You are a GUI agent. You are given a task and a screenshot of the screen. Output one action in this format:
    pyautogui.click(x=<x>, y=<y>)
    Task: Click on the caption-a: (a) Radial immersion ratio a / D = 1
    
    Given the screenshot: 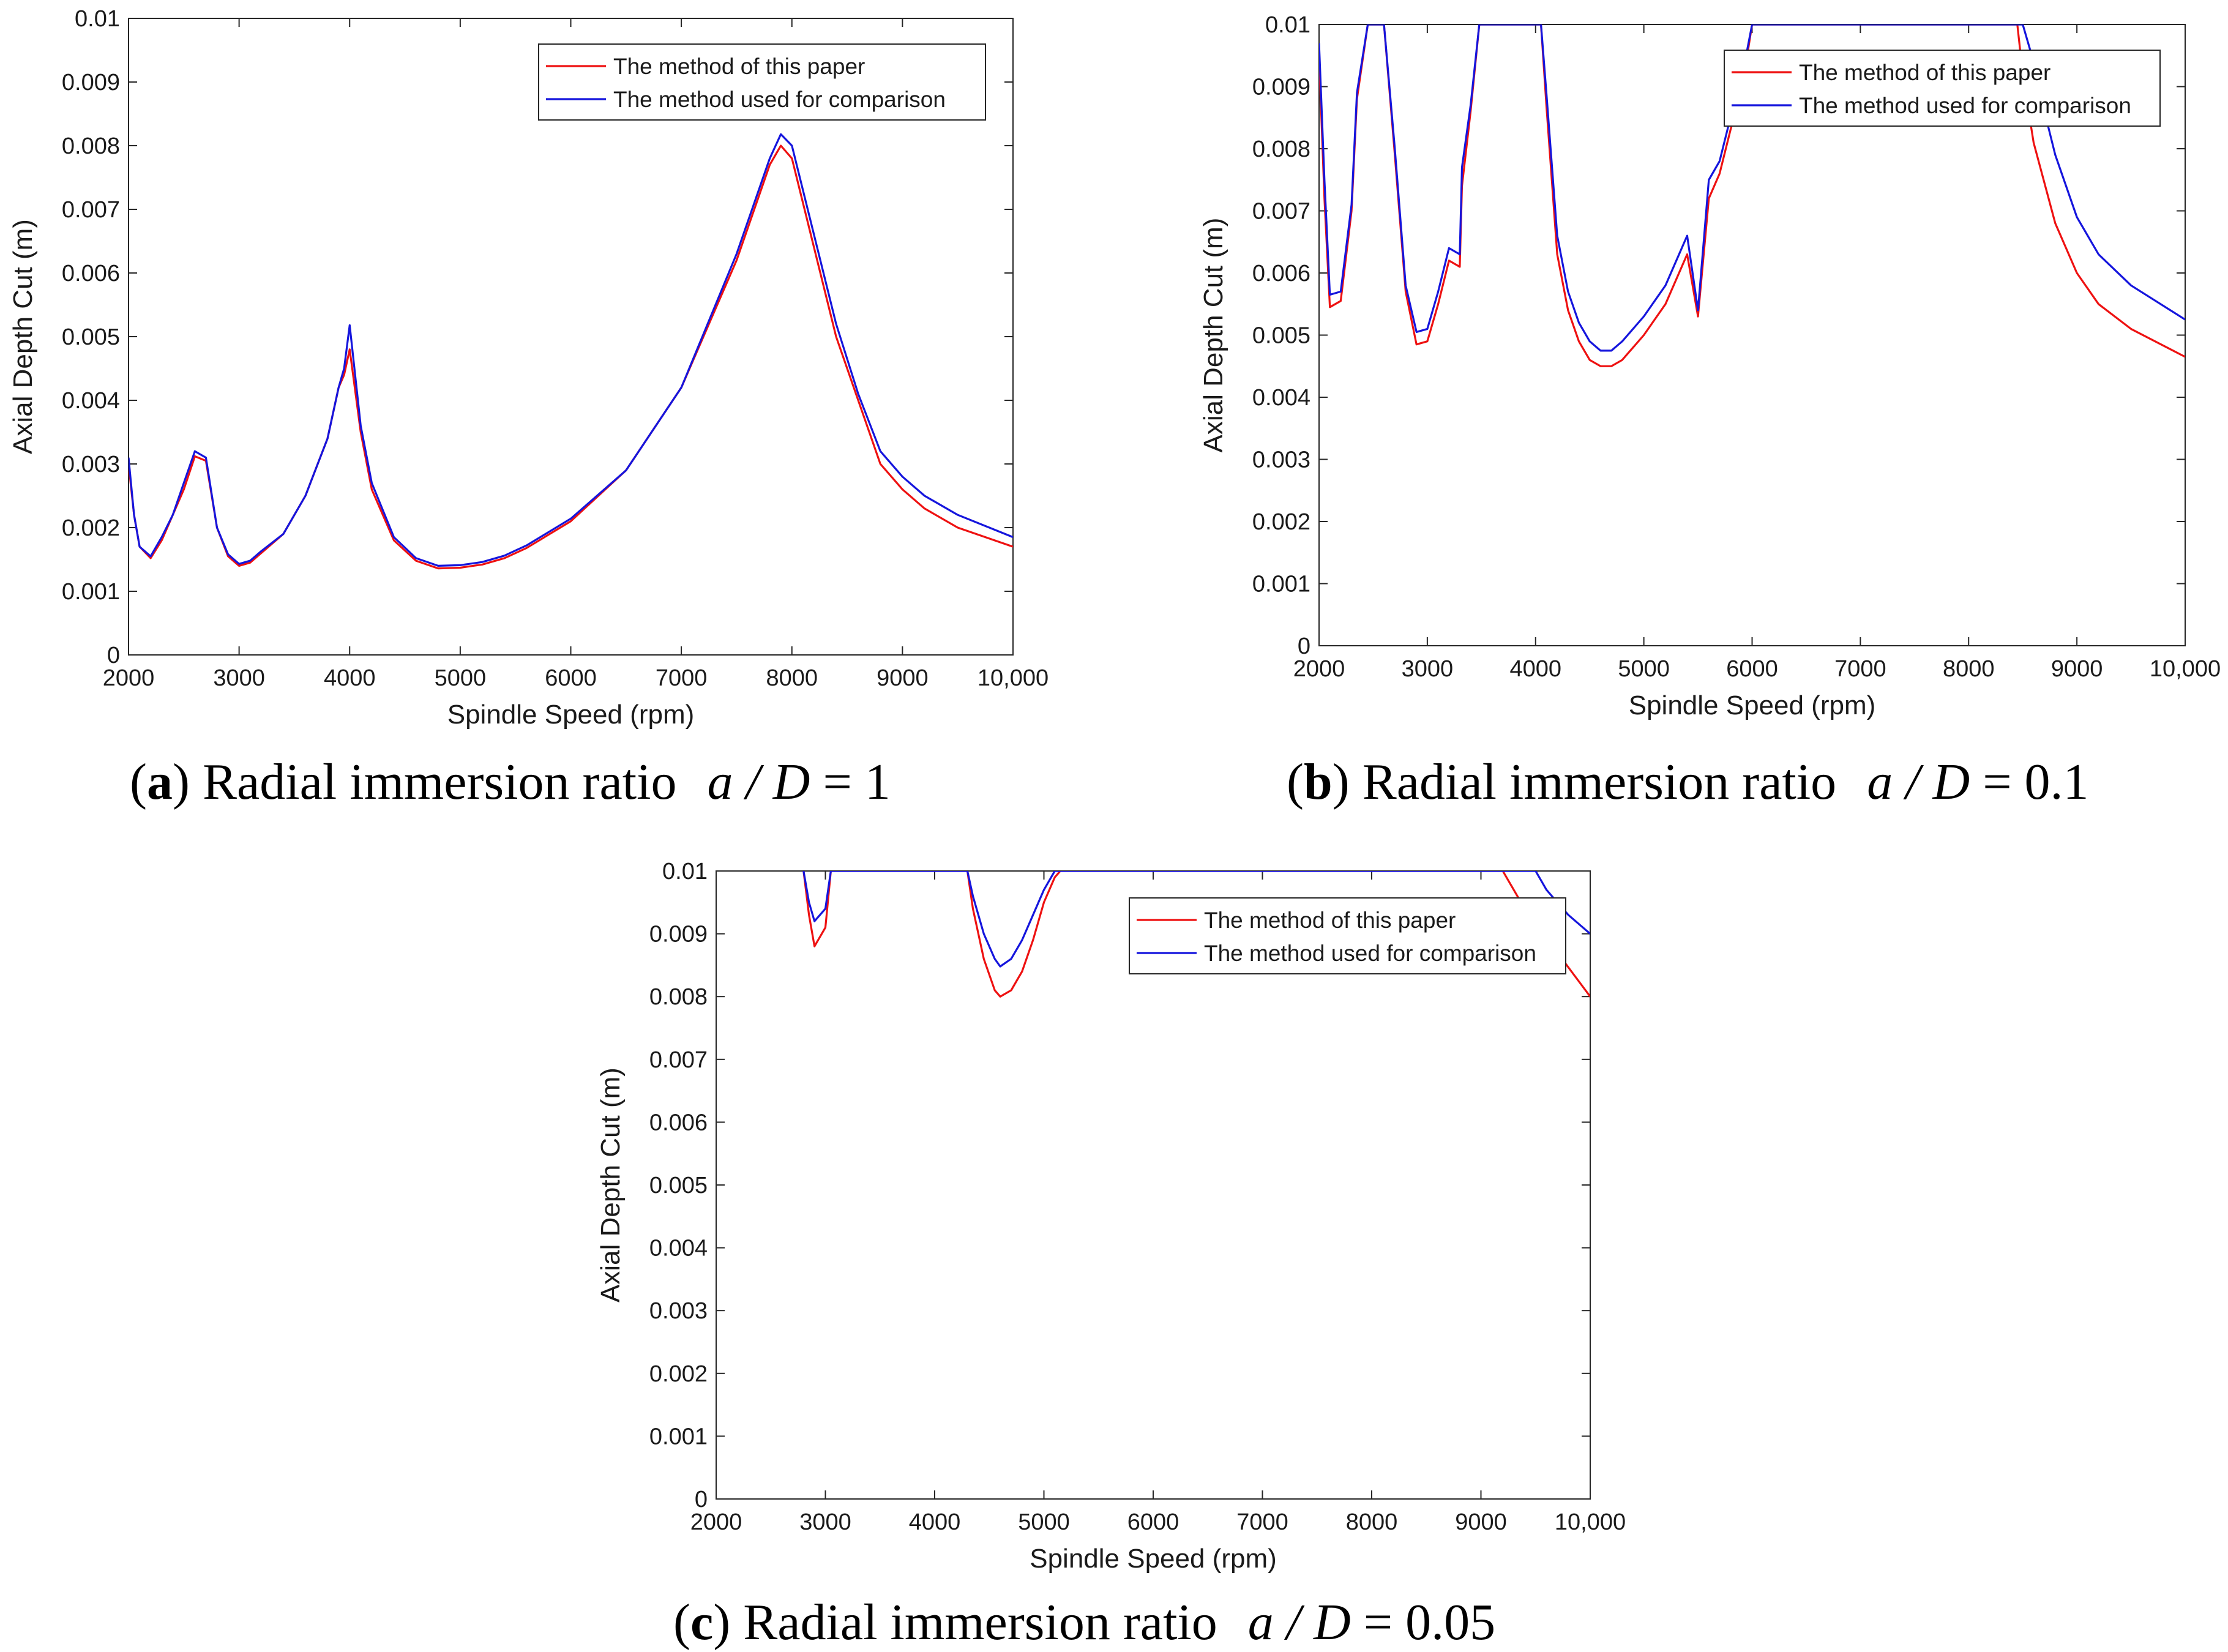 What is the action you would take?
    pyautogui.click(x=511, y=781)
    